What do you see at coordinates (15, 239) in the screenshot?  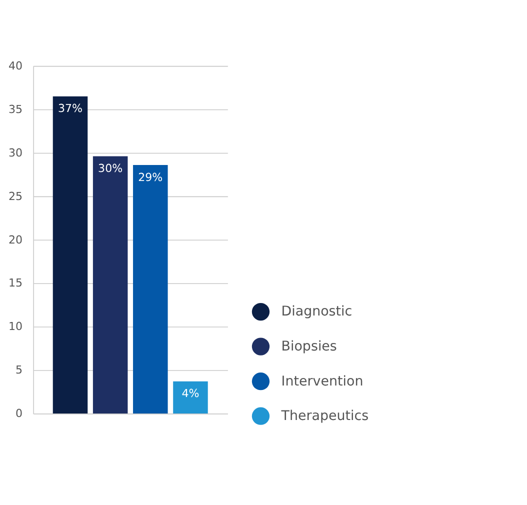 I see `y-tick-label: 20` at bounding box center [15, 239].